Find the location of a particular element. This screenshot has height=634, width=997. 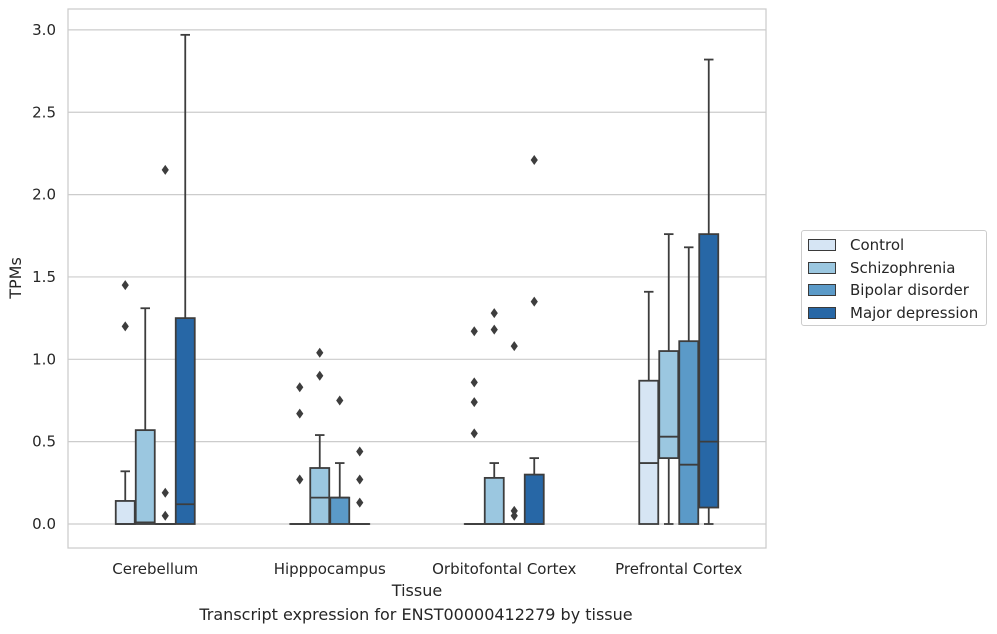

legend-label-bipolar-disorder: Bipolar disorder is located at coordinates (909, 290).